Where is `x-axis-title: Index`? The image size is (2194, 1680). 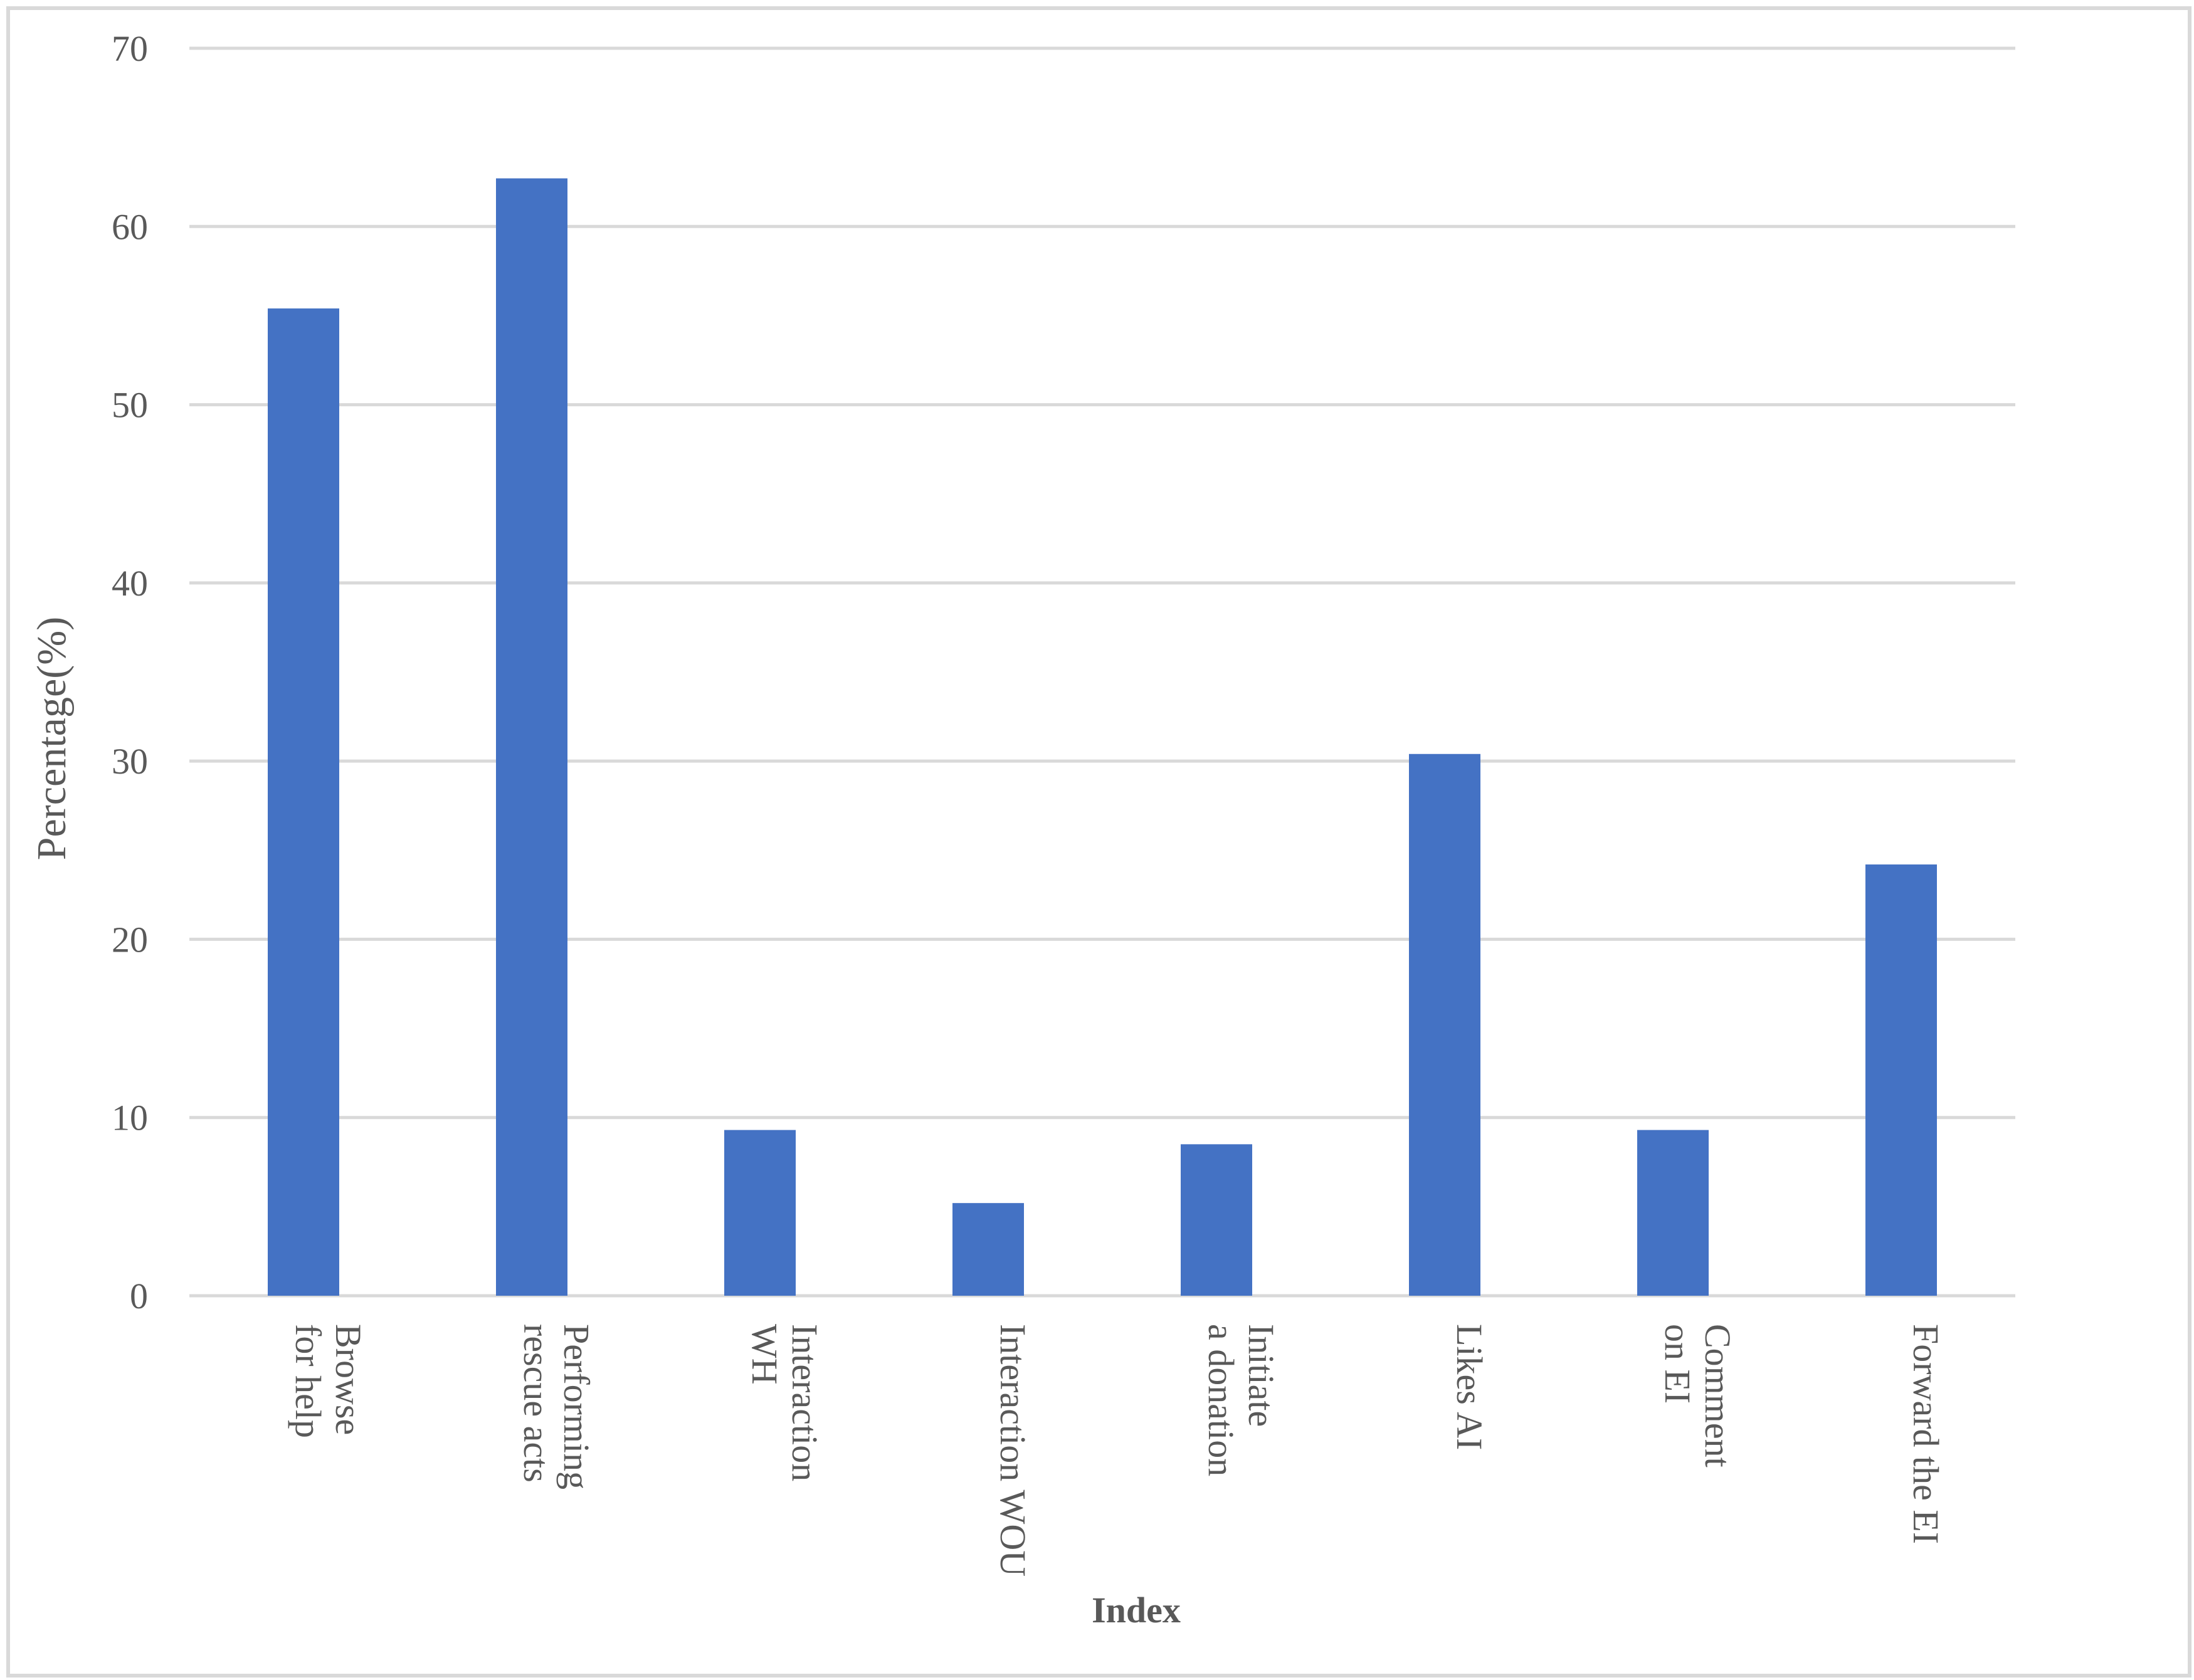
x-axis-title: Index is located at coordinates (1136, 1610).